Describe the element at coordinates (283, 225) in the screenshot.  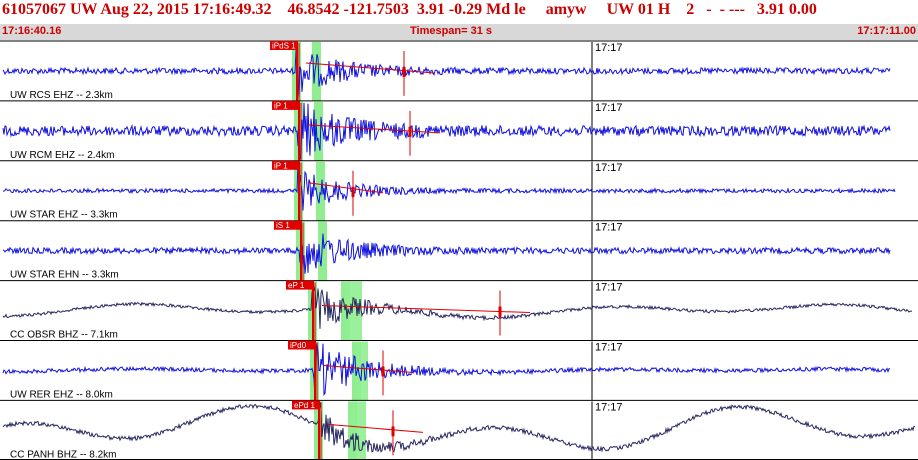
I see `pick-label: iS 1` at that location.